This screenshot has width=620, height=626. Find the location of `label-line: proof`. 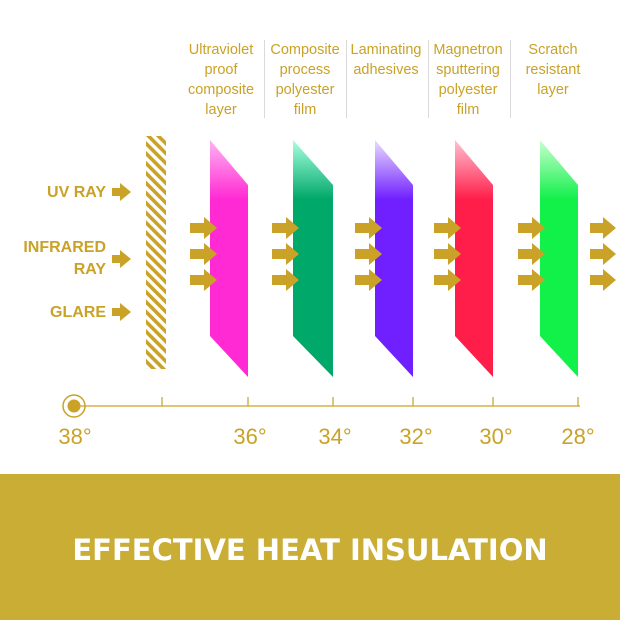

label-line: proof is located at coordinates (221, 70).